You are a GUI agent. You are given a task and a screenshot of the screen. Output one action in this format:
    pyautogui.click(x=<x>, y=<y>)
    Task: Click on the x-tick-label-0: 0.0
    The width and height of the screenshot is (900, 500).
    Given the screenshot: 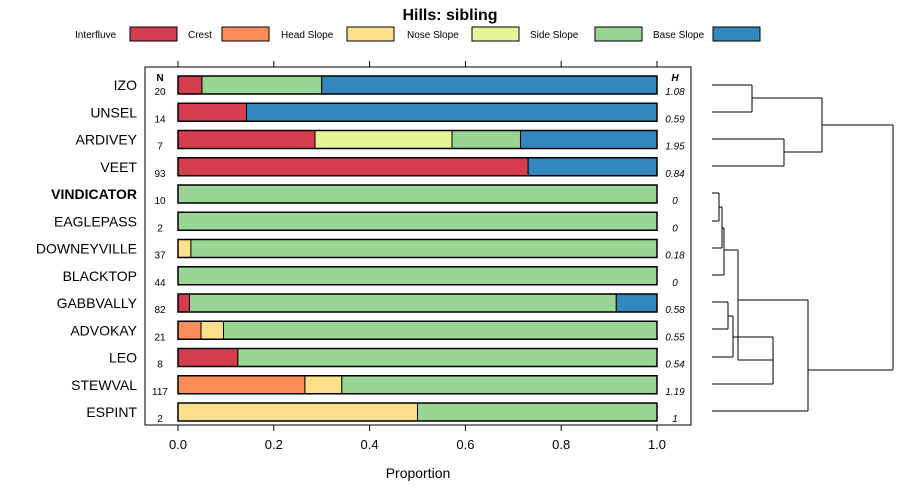 What is the action you would take?
    pyautogui.click(x=178, y=444)
    